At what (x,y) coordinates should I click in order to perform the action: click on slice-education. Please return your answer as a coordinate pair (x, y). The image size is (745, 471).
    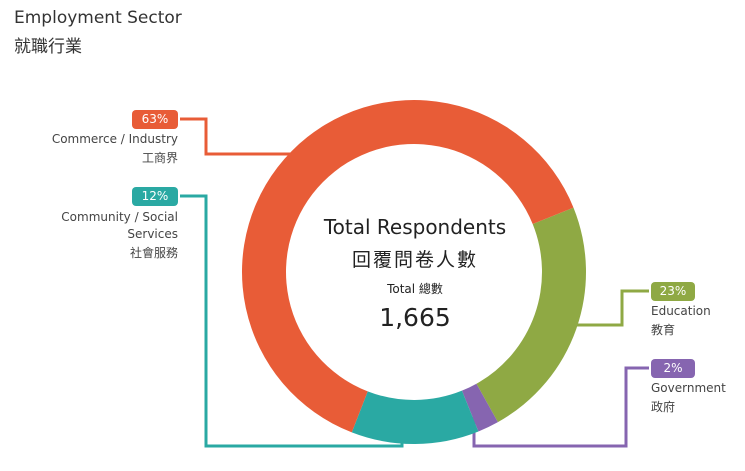
    Looking at the image, I should click on (531, 315).